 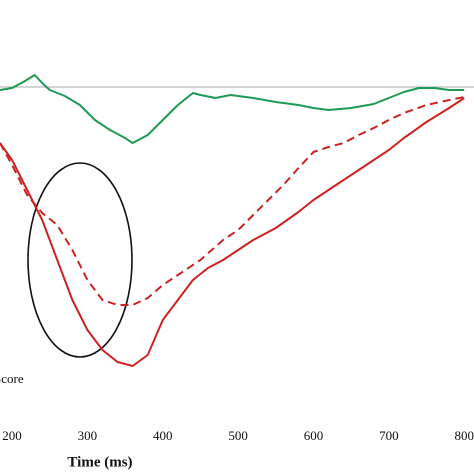 What do you see at coordinates (232, 109) in the screenshot?
I see `series-line` at bounding box center [232, 109].